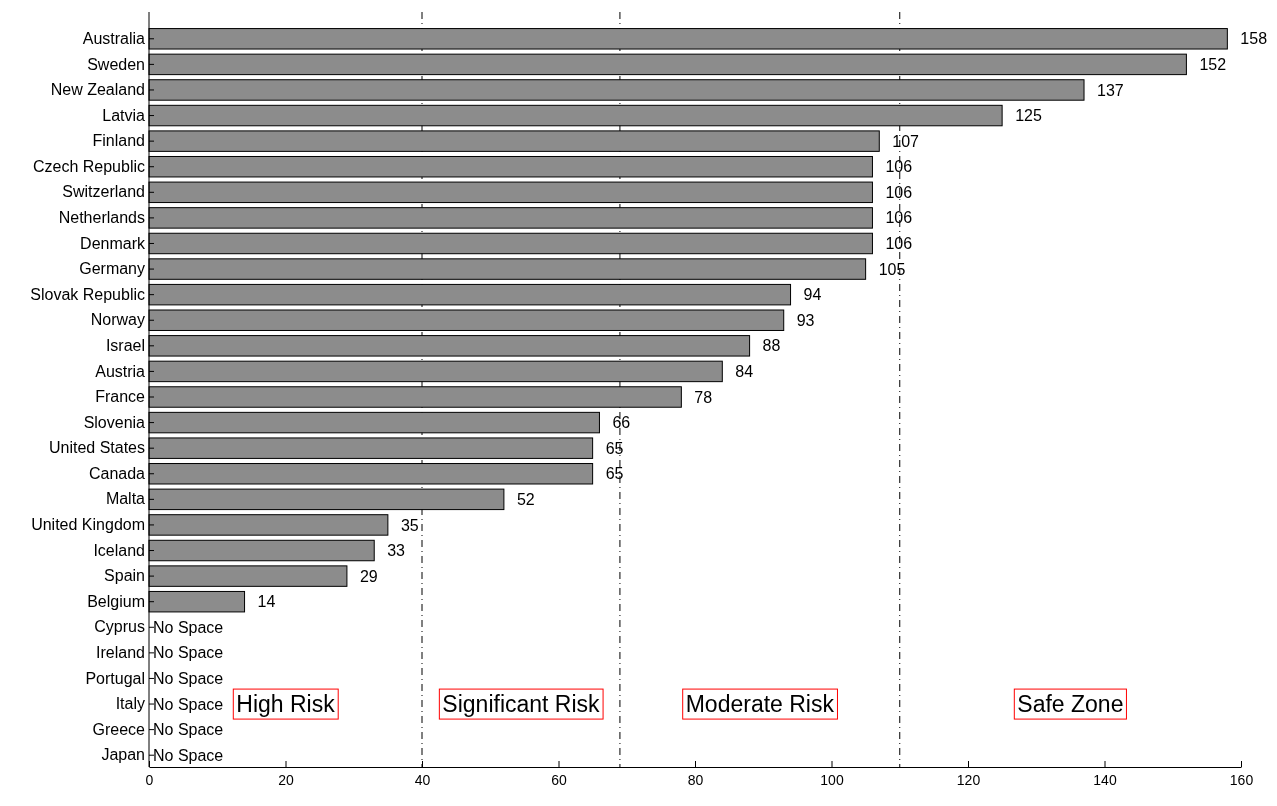  Describe the element at coordinates (703, 397) in the screenshot. I see `data-label: 78` at that location.